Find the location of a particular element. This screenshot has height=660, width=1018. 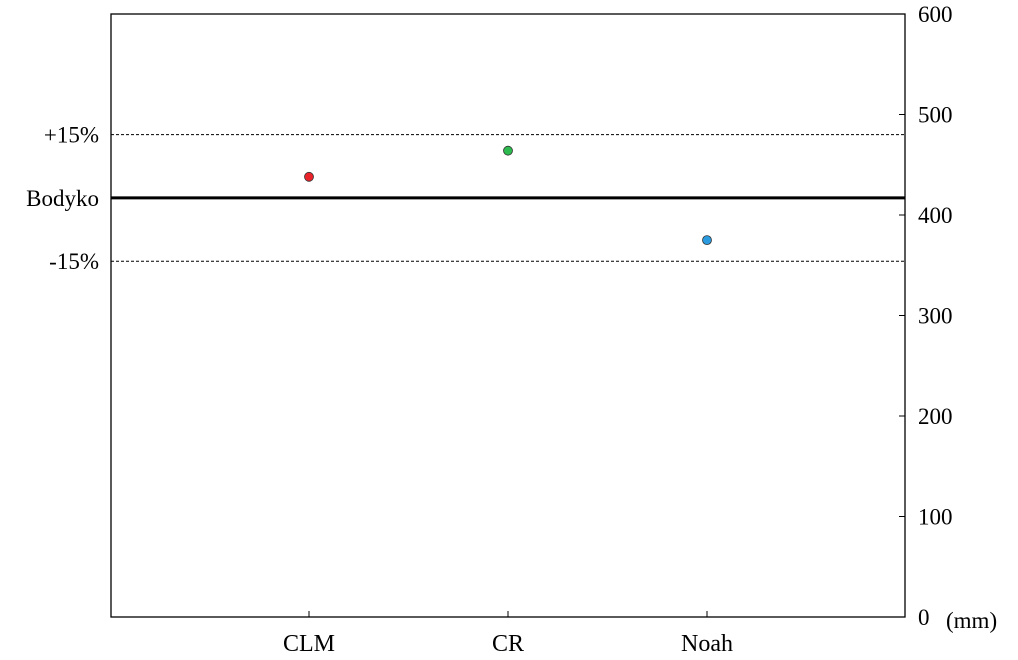

x-axis-ticks is located at coordinates (508, 614).